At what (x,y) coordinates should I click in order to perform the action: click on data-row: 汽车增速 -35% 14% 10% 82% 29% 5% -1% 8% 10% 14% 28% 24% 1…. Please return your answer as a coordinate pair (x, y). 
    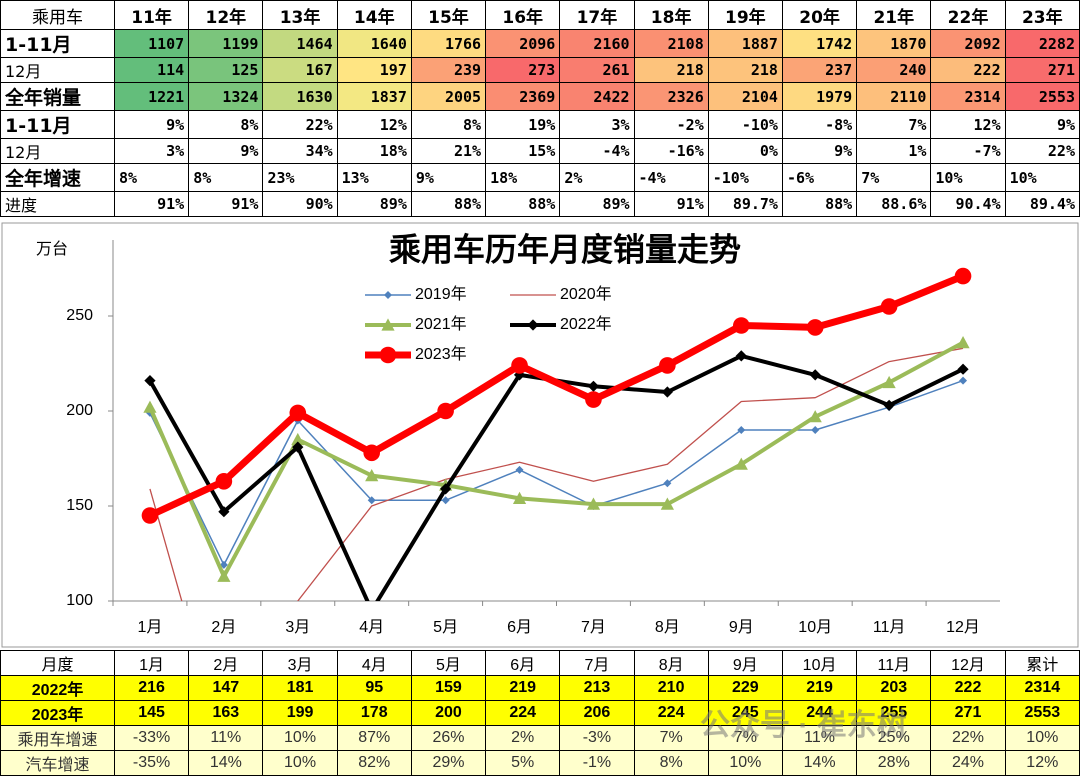
    Looking at the image, I should click on (540, 763).